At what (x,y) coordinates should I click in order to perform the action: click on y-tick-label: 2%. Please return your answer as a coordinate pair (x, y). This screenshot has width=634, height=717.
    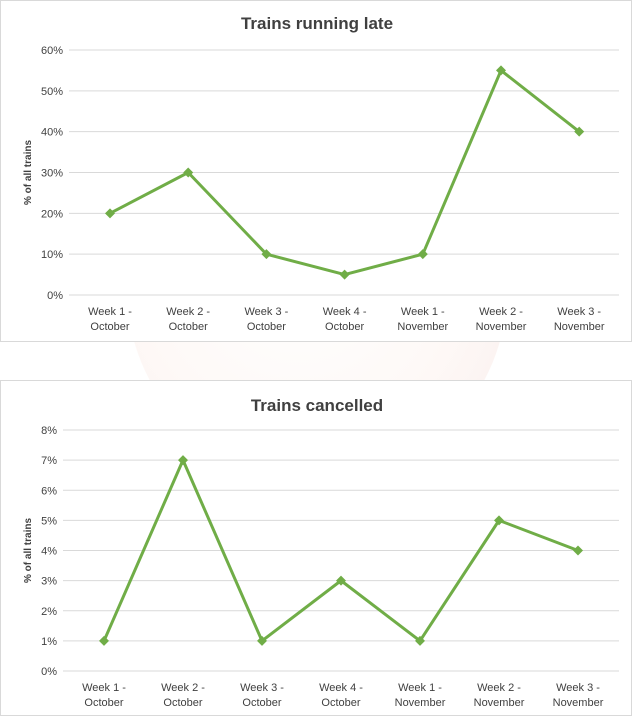
    Looking at the image, I should click on (49, 612).